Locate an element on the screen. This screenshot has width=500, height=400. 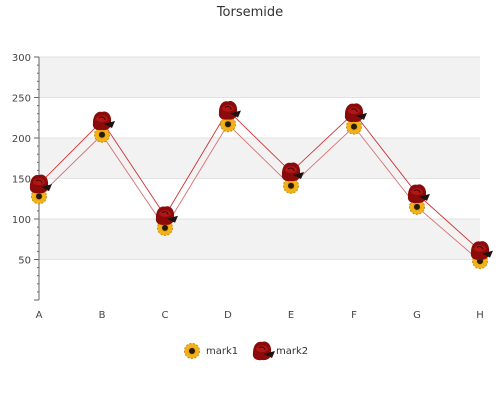
y-tick-label: 250 is located at coordinates (21, 99).